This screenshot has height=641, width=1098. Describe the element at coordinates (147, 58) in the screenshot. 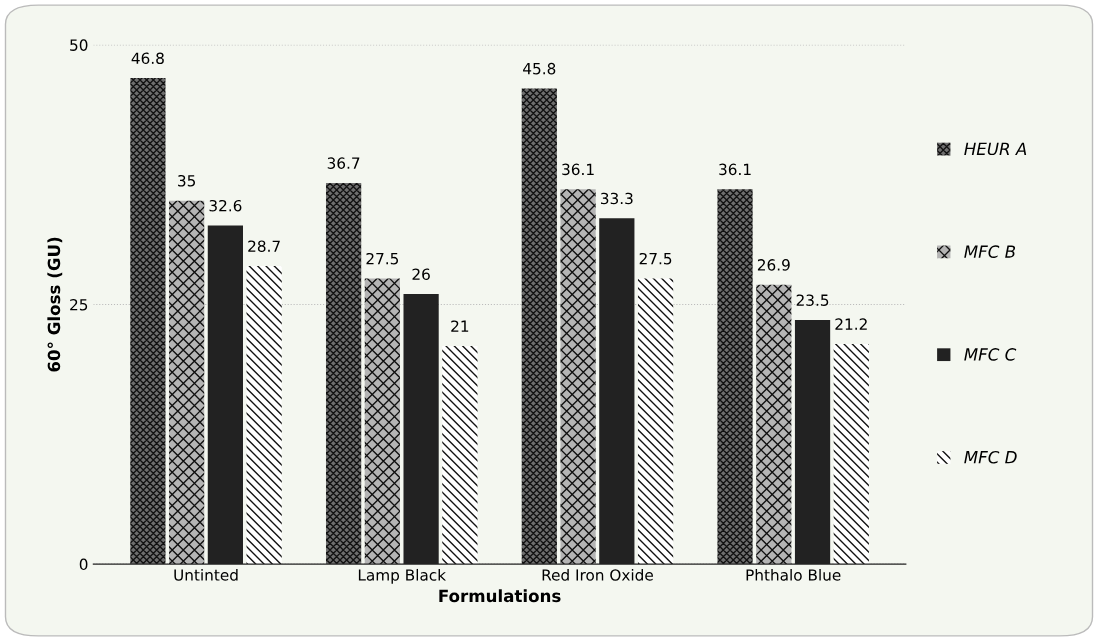

I see `data-label: 46.8` at that location.